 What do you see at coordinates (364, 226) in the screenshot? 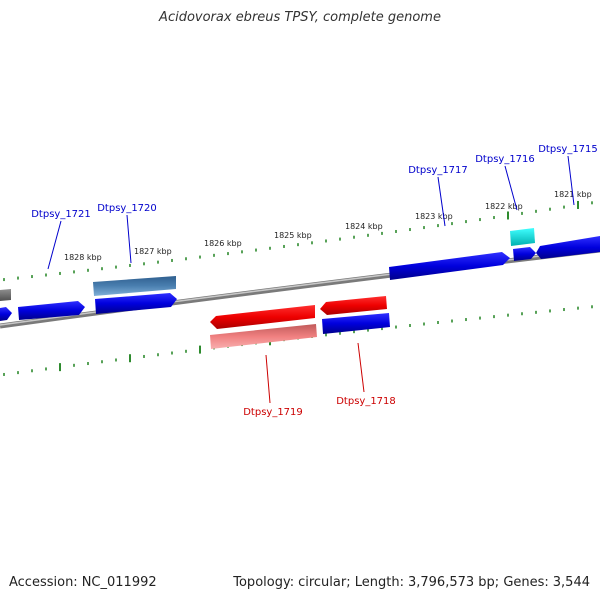
I see `kbp-label-1824: 1824 kbp` at bounding box center [364, 226].